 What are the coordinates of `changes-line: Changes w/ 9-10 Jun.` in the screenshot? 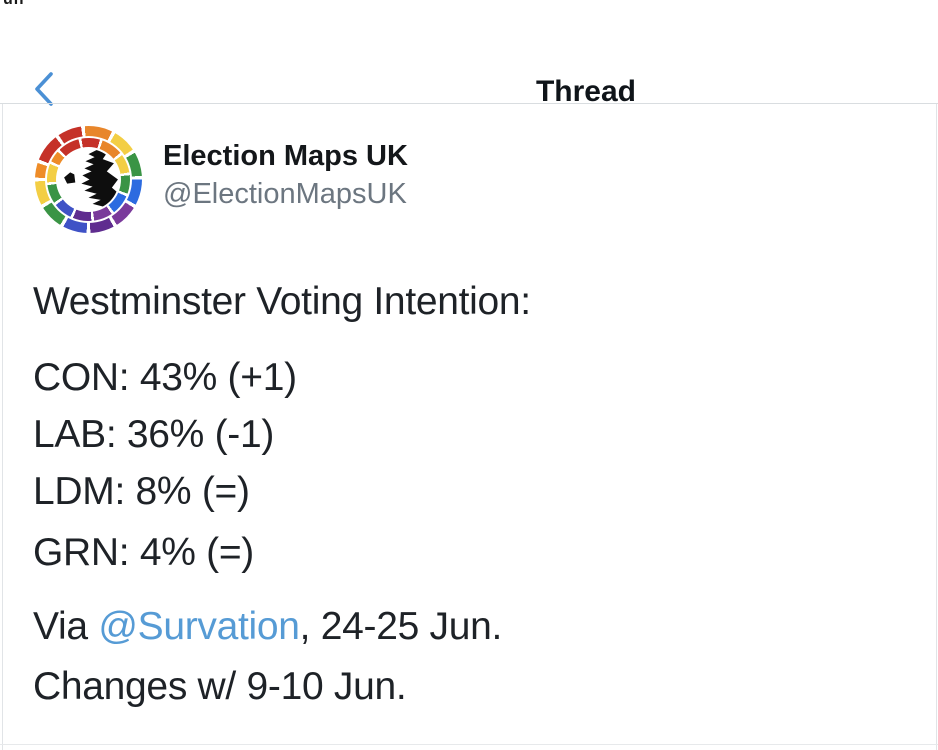 It's located at (220, 686).